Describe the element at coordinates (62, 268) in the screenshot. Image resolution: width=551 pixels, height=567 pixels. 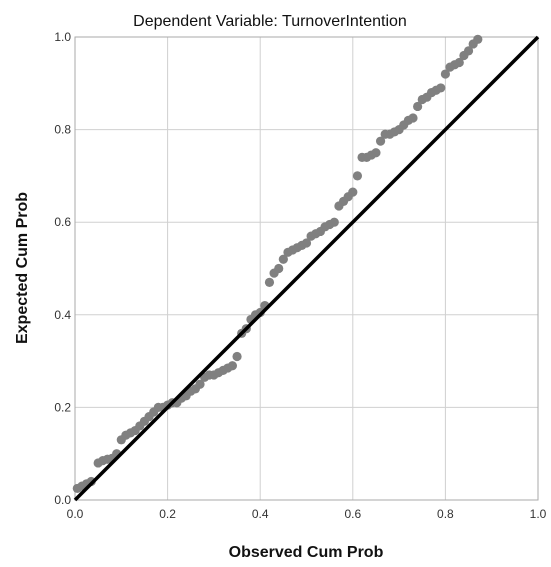
I see `y-tick-labels: 0.0 0.2 0.4 0.6 0.8 1.0` at that location.